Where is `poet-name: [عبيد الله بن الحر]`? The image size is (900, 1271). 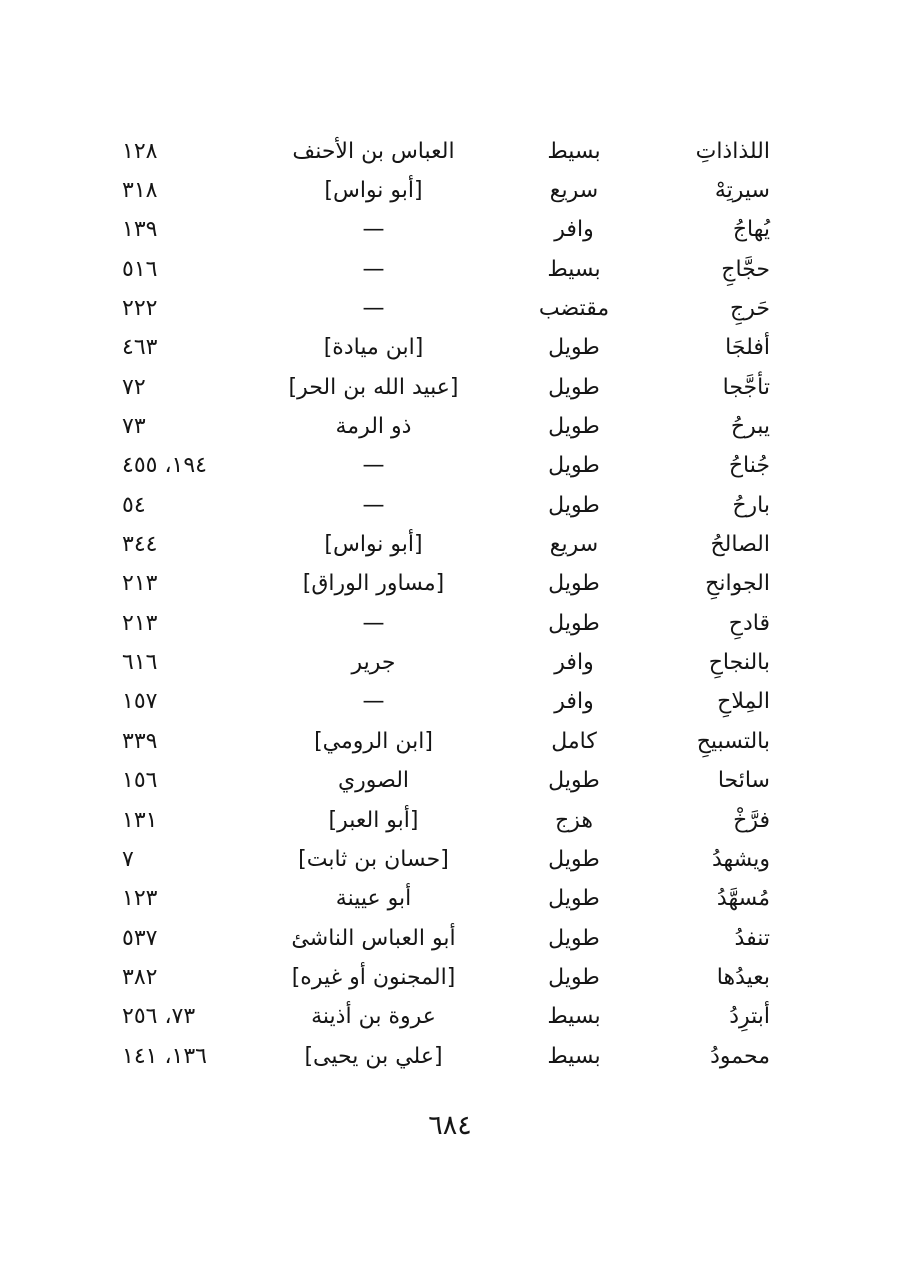 poet-name: [عبيد الله بن الحر] is located at coordinates (373, 387).